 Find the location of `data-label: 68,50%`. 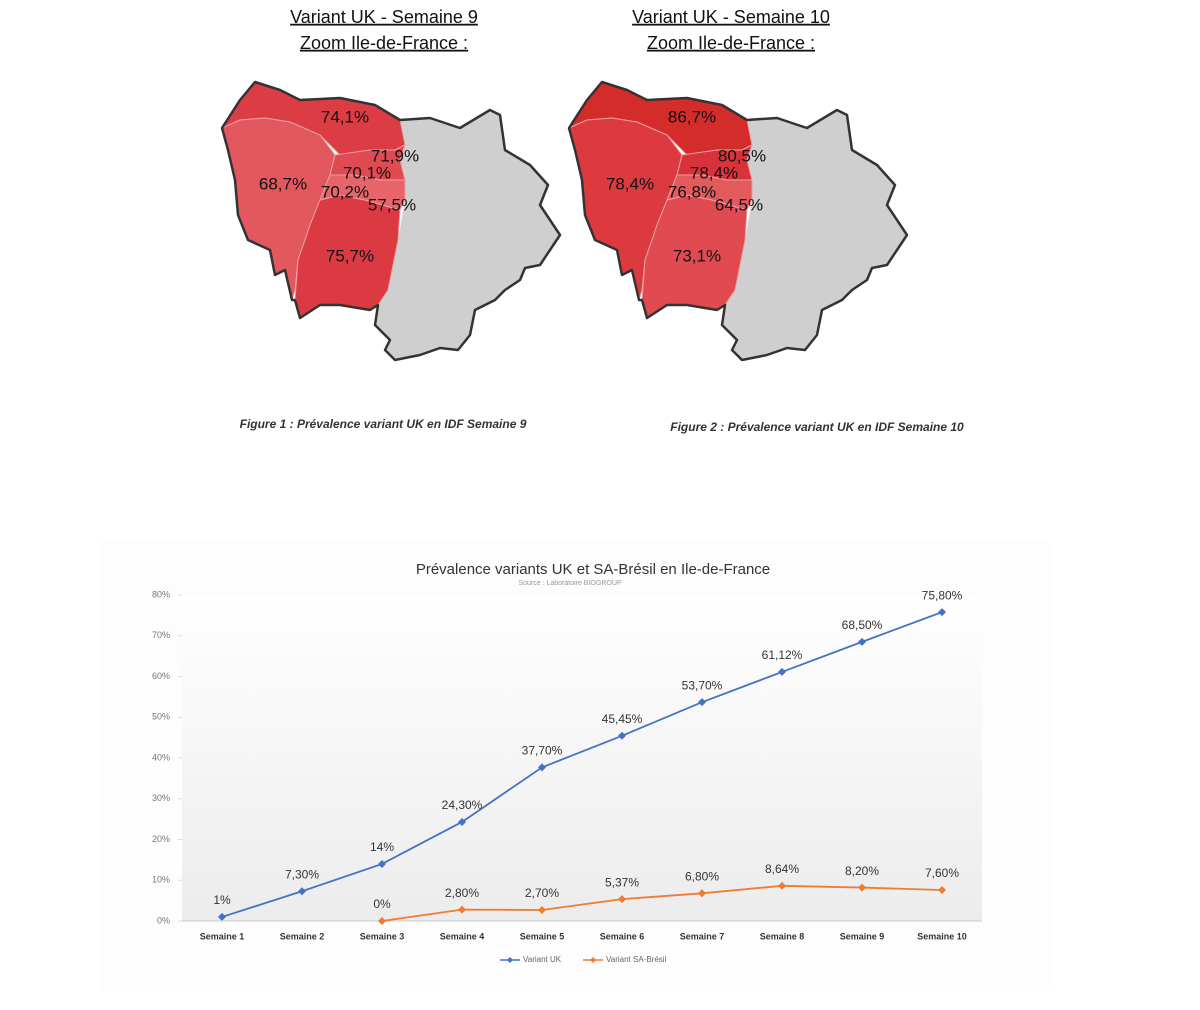

data-label: 68,50% is located at coordinates (862, 625).